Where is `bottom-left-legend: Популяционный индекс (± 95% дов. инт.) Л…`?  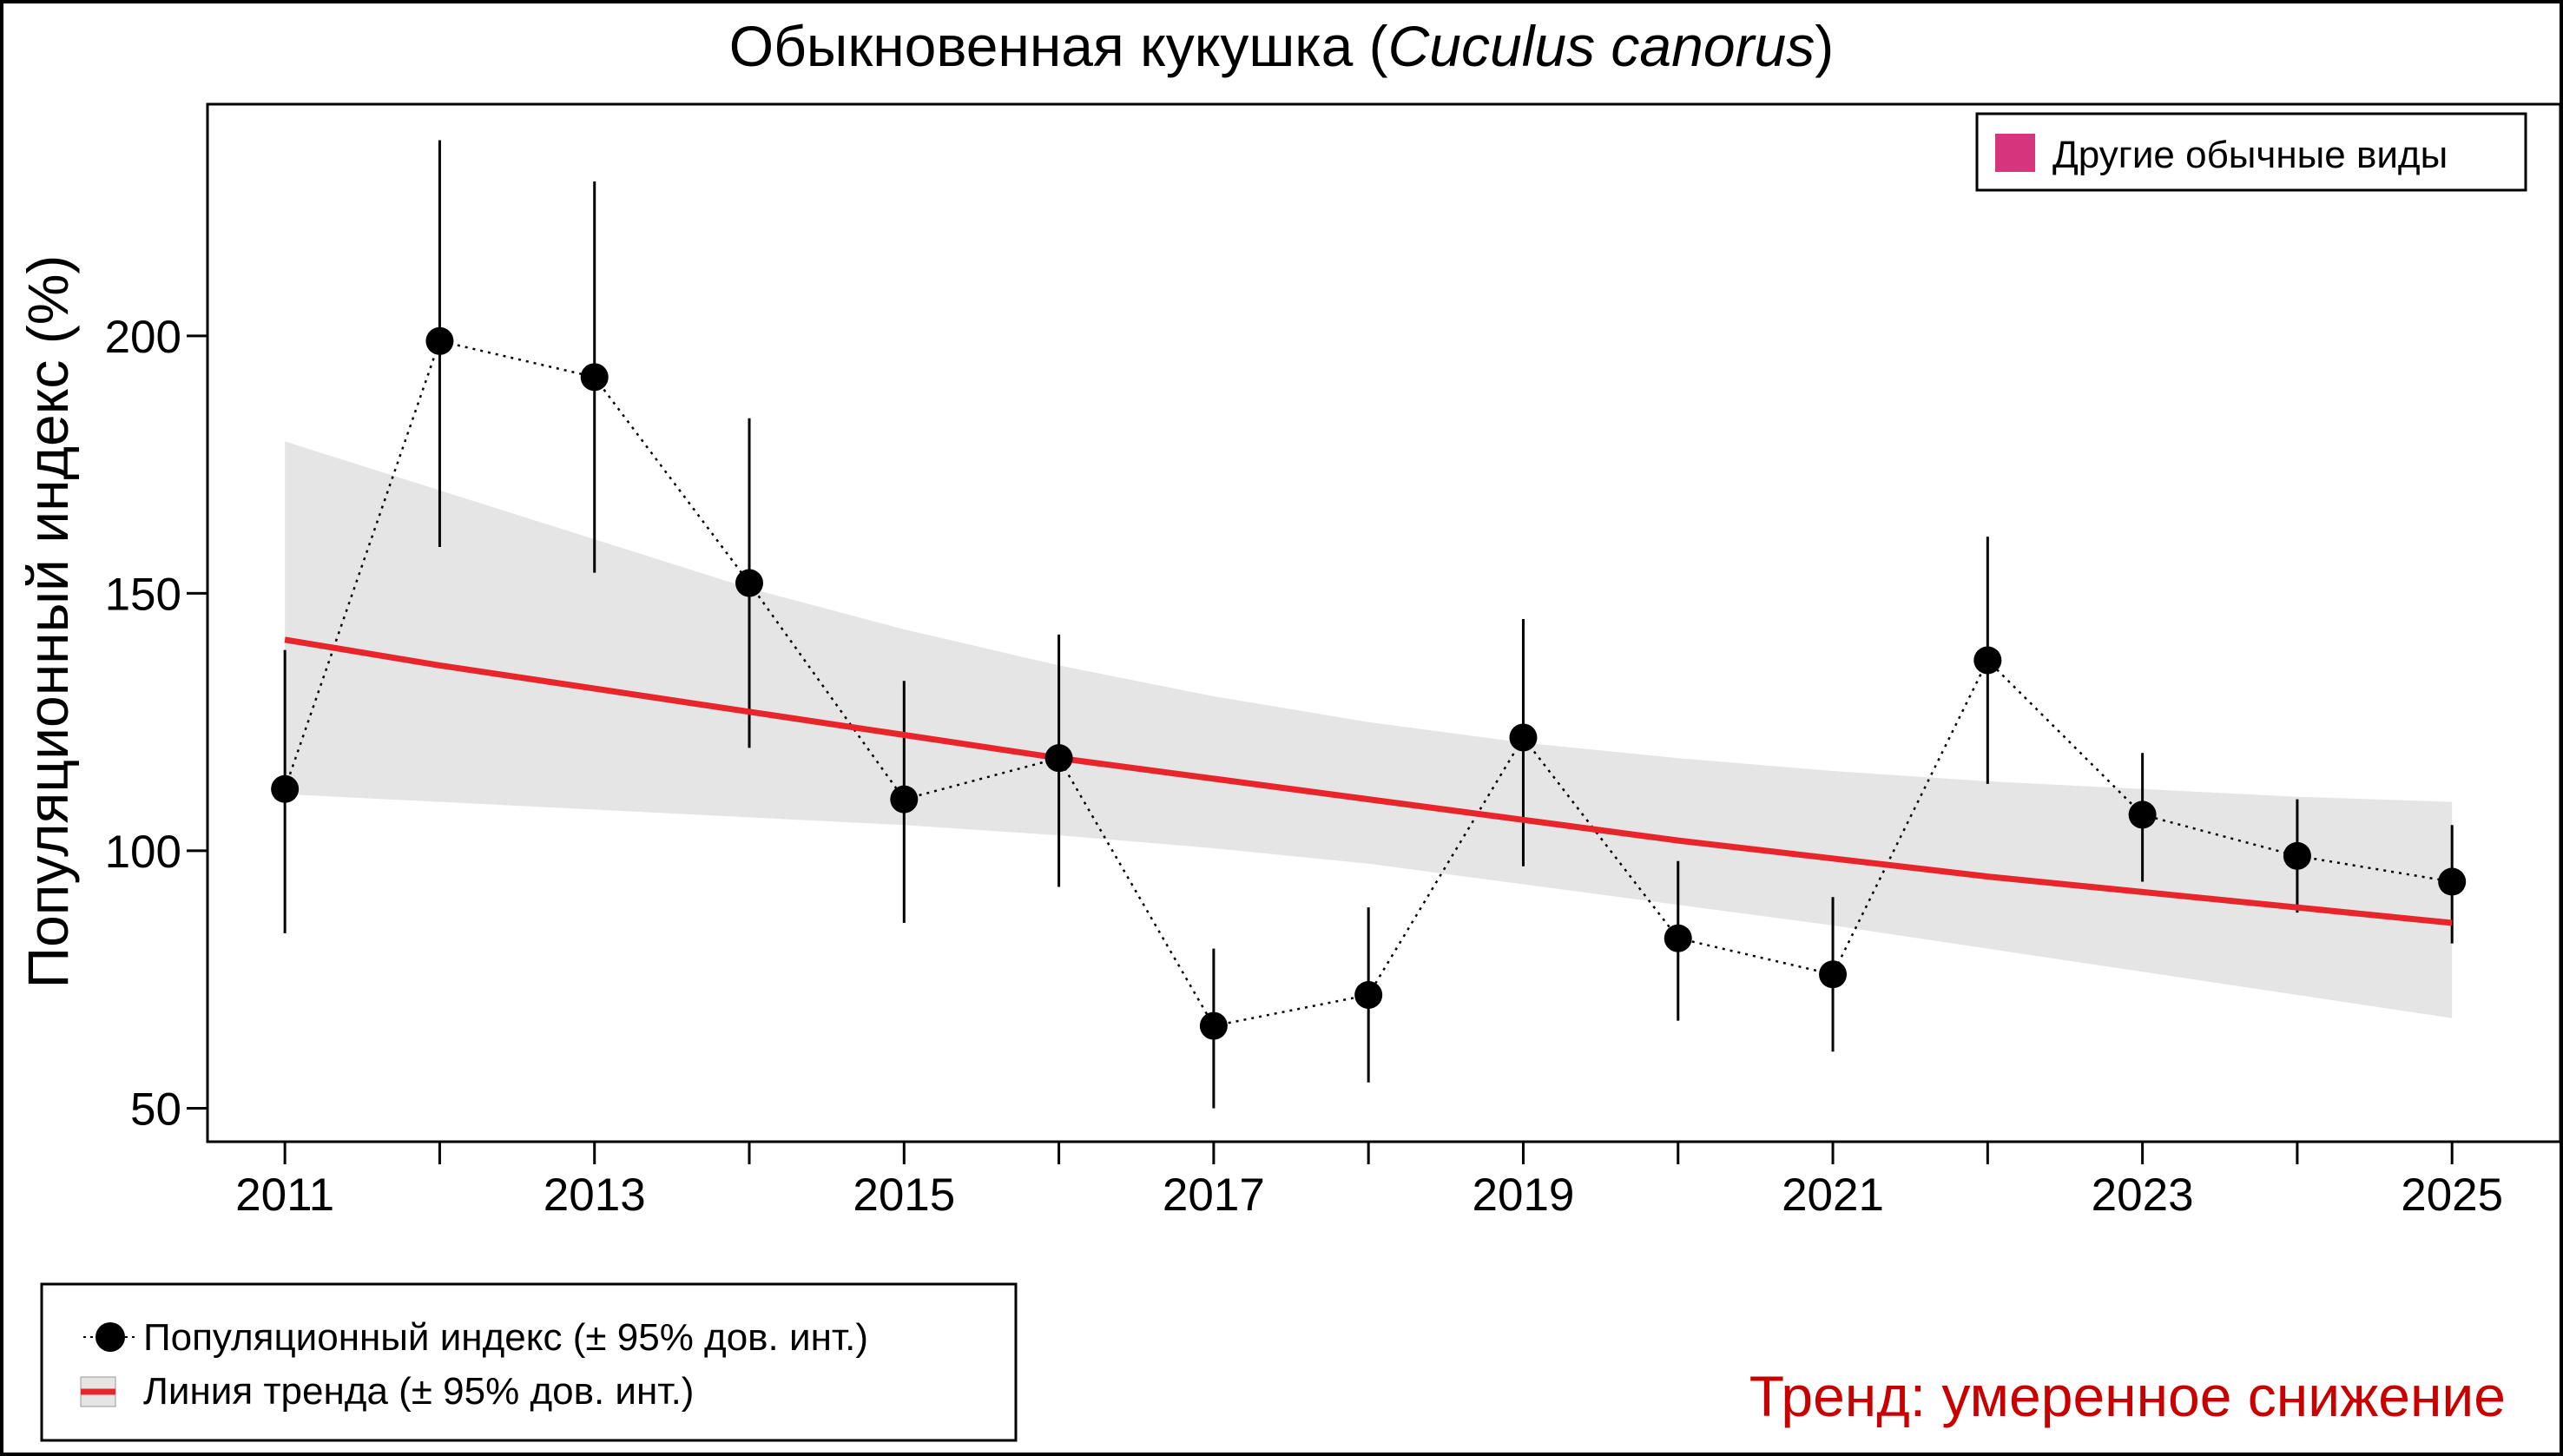 bottom-left-legend: Популяционный индекс (± 95% дов. инт.) Л… is located at coordinates (529, 1362).